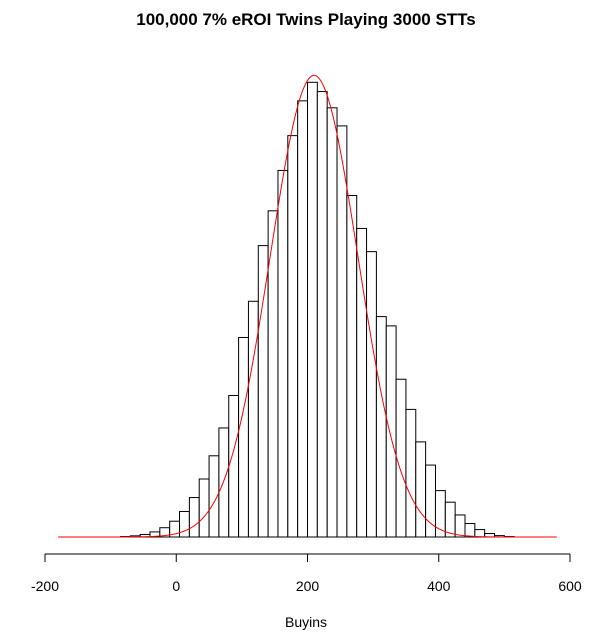  I want to click on x-tick-label: 200, so click(308, 586).